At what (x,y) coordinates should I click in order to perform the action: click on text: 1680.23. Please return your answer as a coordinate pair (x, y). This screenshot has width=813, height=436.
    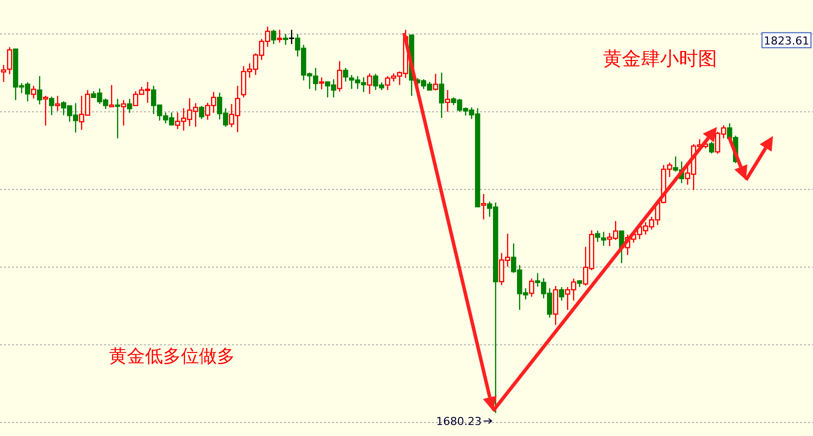
    Looking at the image, I should click on (459, 421).